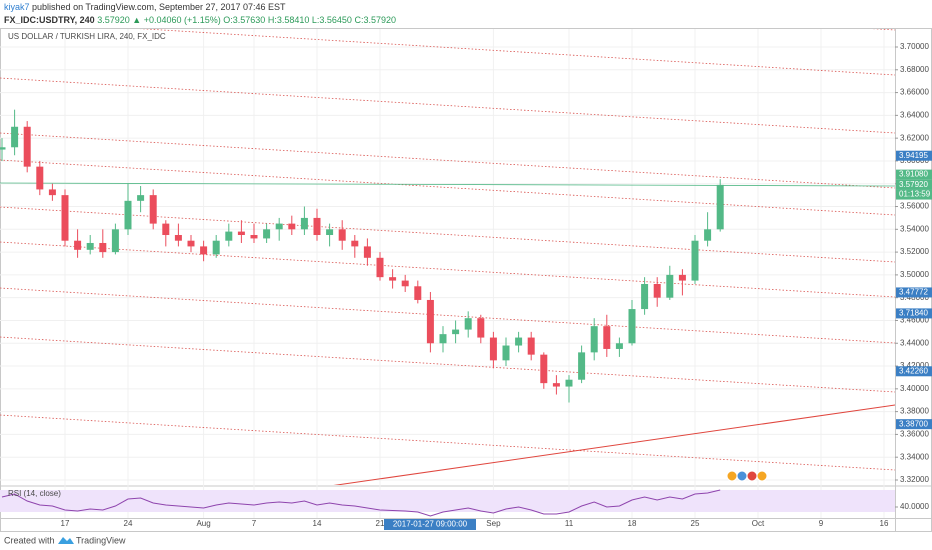 This screenshot has height=550, width=932. Describe the element at coordinates (569, 523) in the screenshot. I see `x-tick-label: 11` at that location.